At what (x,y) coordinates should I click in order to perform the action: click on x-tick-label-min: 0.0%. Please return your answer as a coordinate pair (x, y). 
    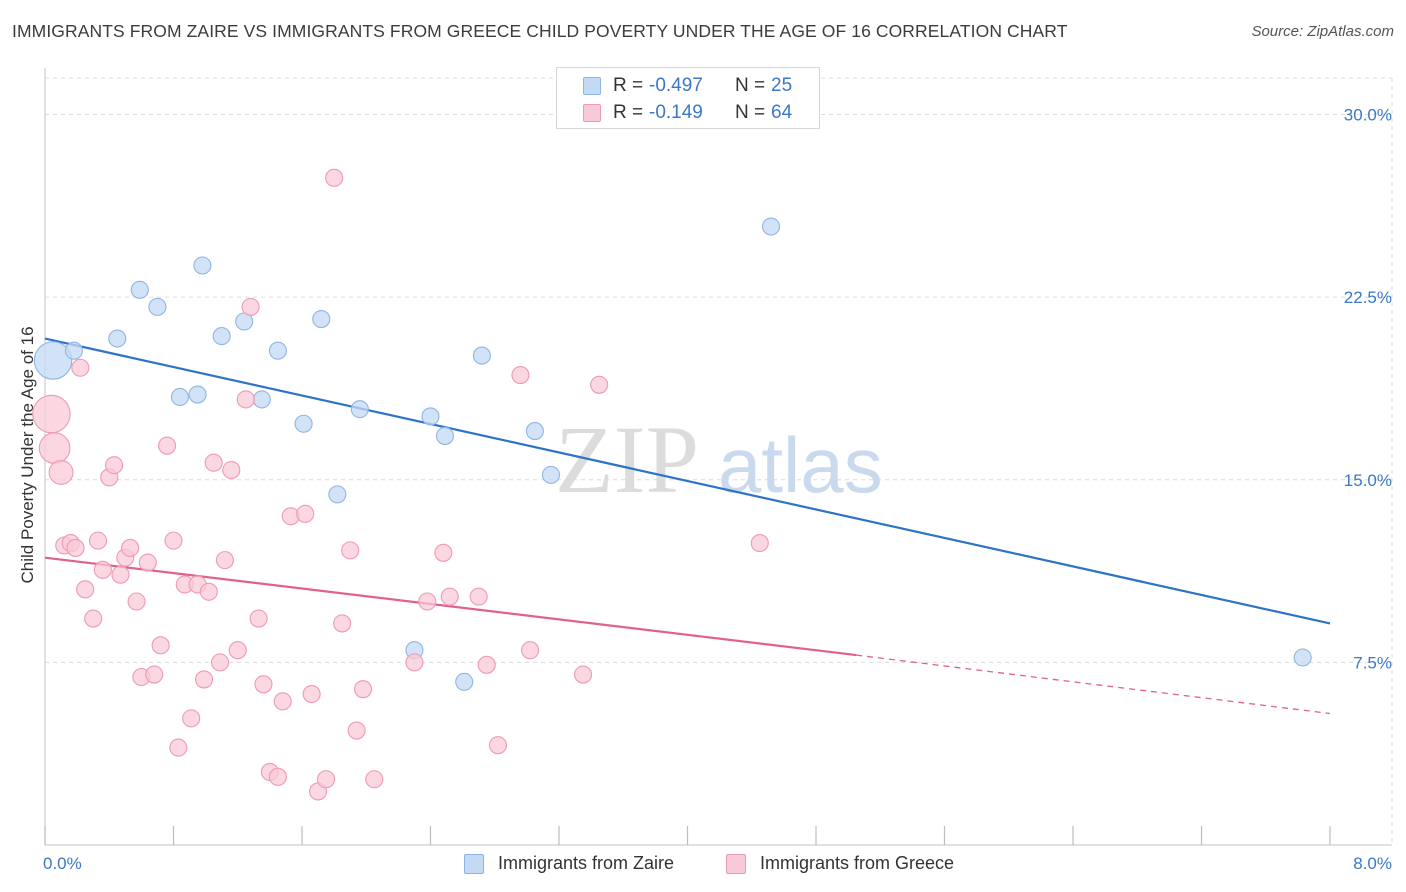
    Looking at the image, I should click on (62, 863).